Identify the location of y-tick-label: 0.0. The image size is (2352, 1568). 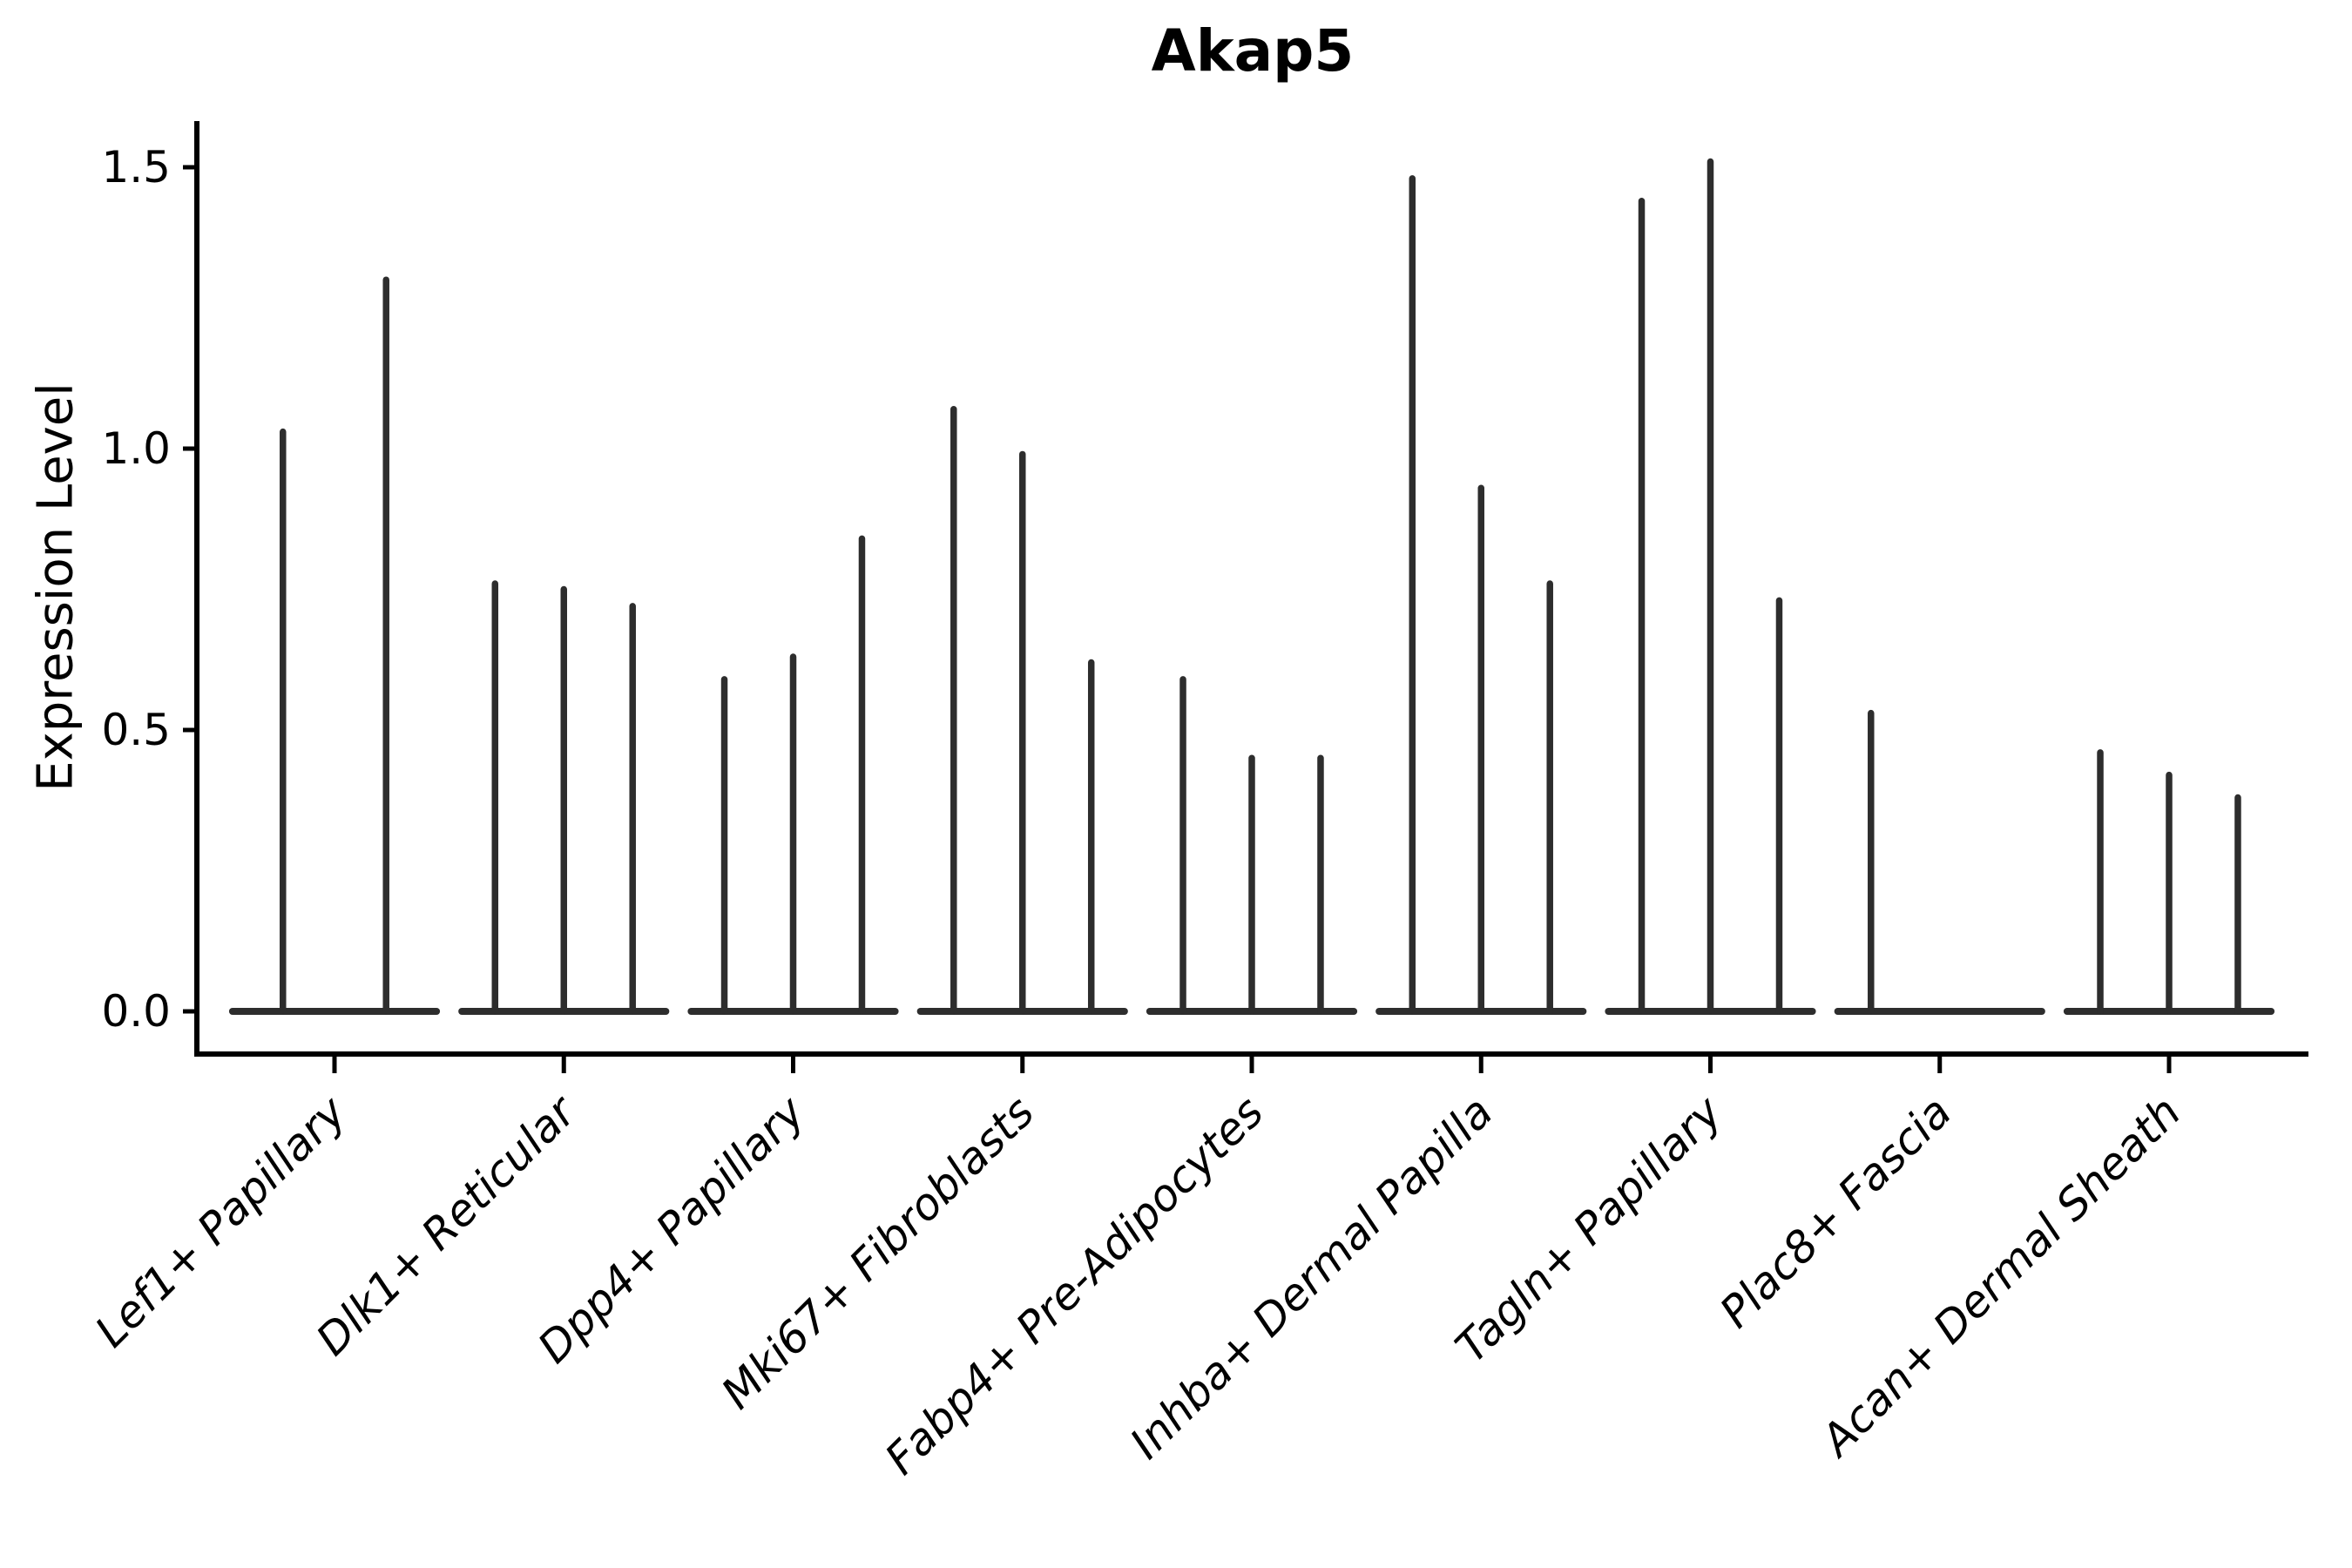
(136, 1012).